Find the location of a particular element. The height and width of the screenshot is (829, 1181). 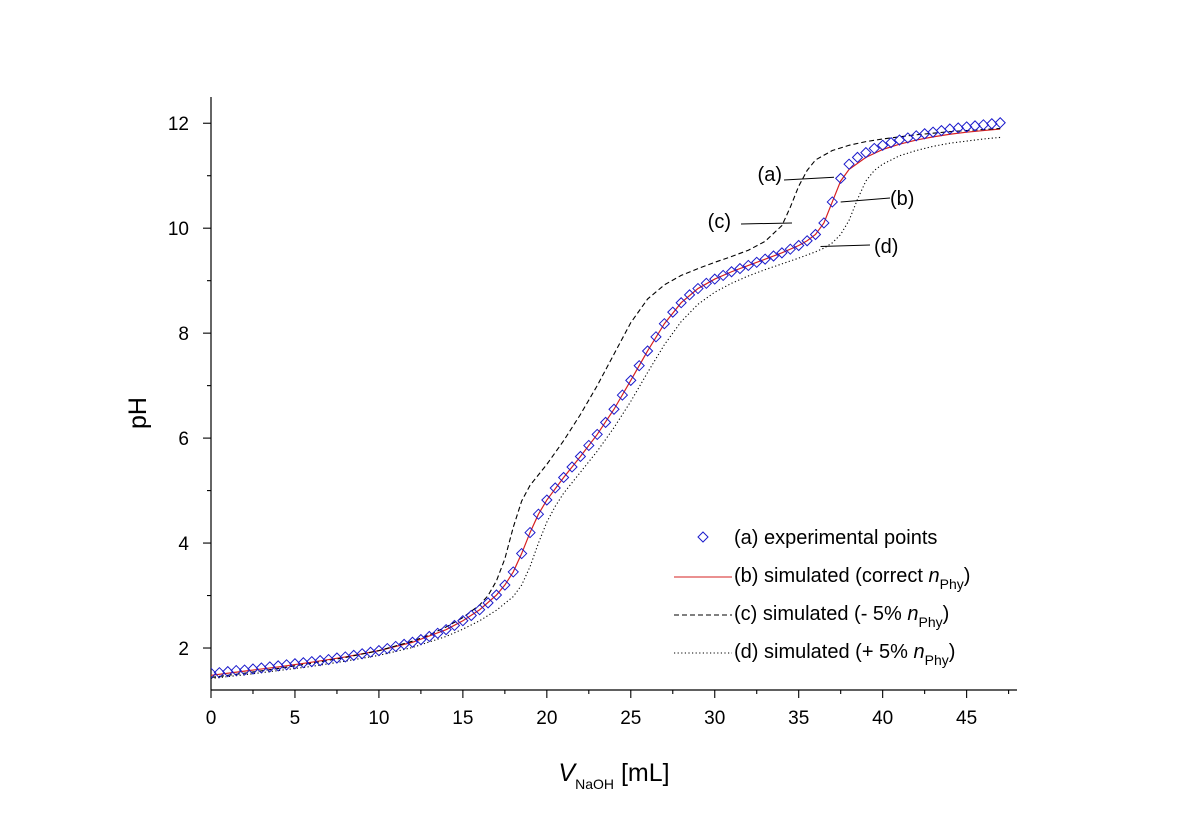

y-tick-label-8: 8 is located at coordinates (183, 334).